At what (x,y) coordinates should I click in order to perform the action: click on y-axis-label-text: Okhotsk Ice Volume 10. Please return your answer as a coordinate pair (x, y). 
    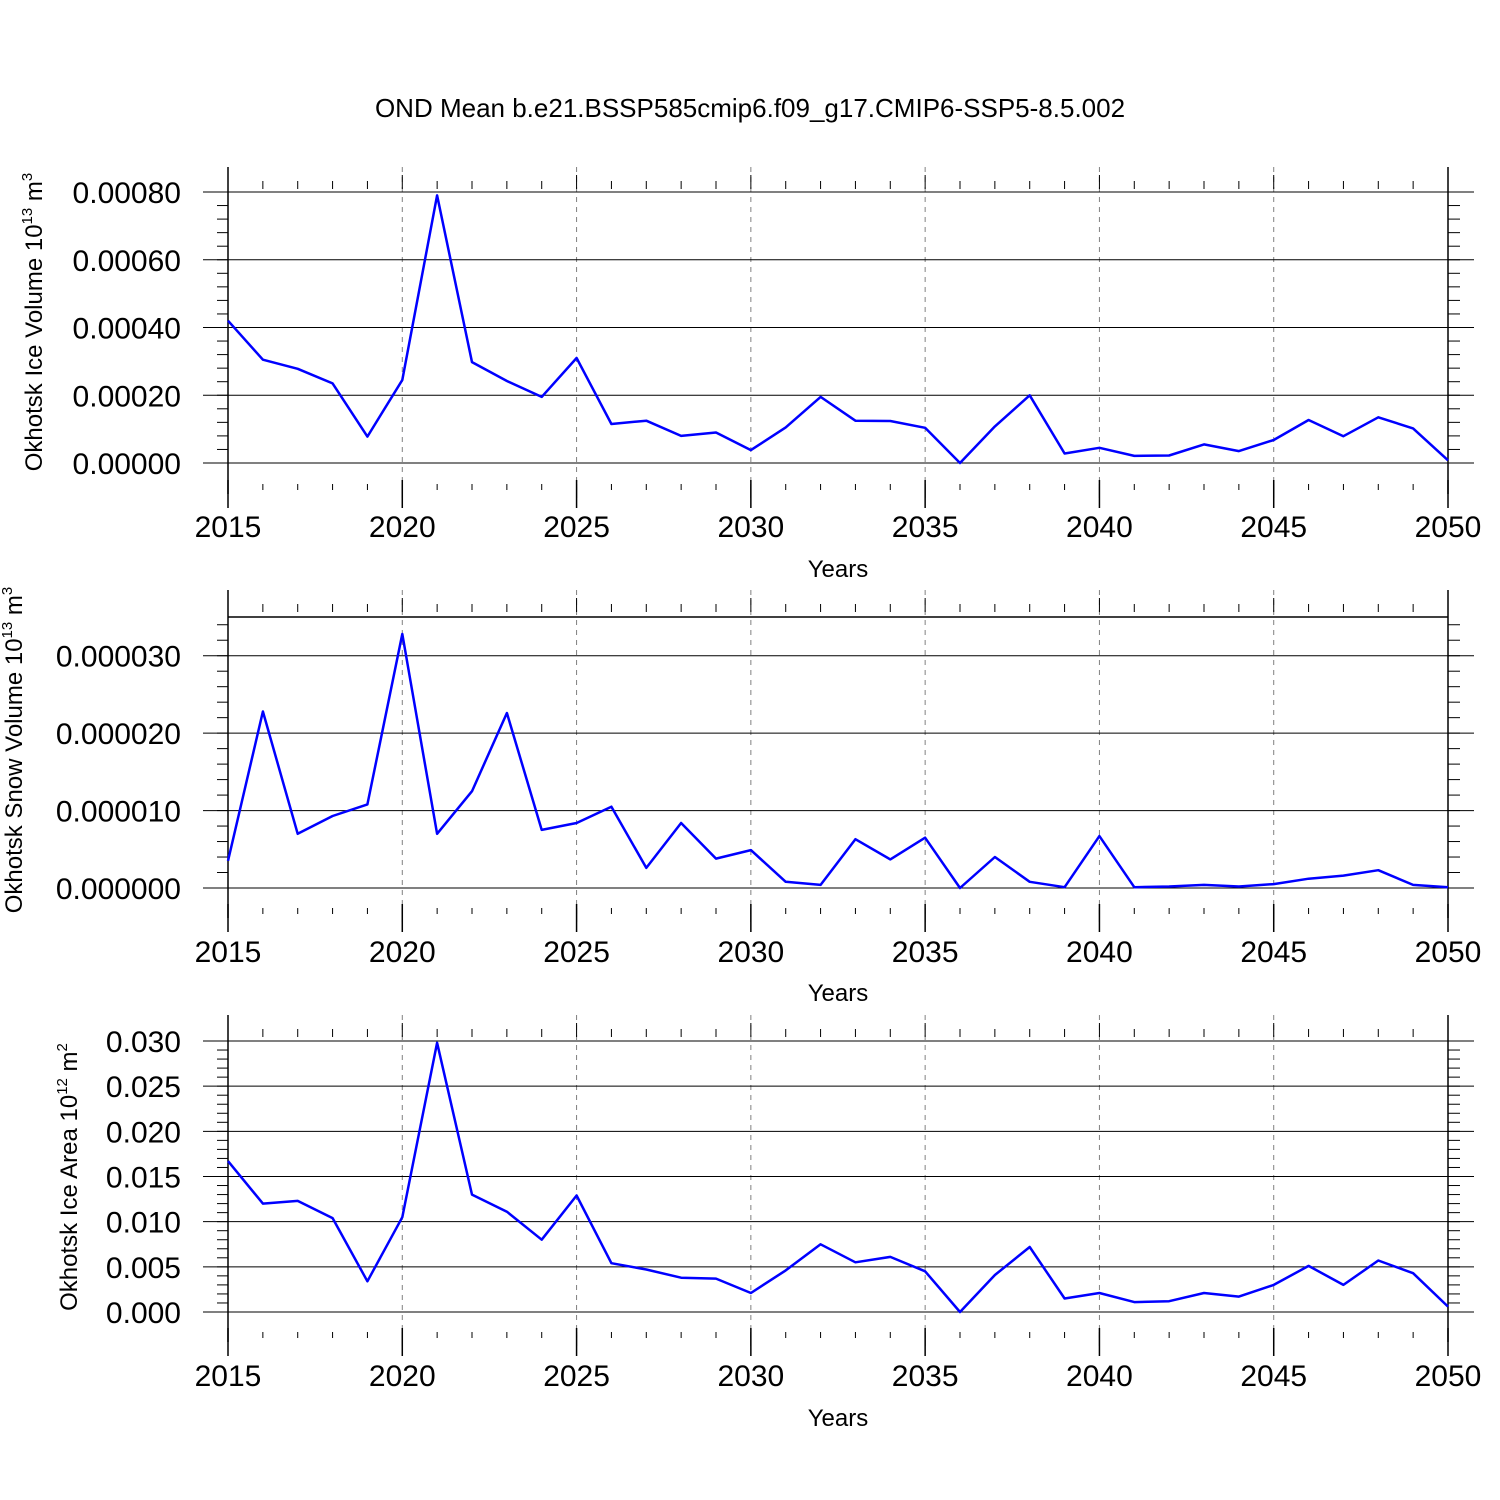
    Looking at the image, I should click on (34, 347).